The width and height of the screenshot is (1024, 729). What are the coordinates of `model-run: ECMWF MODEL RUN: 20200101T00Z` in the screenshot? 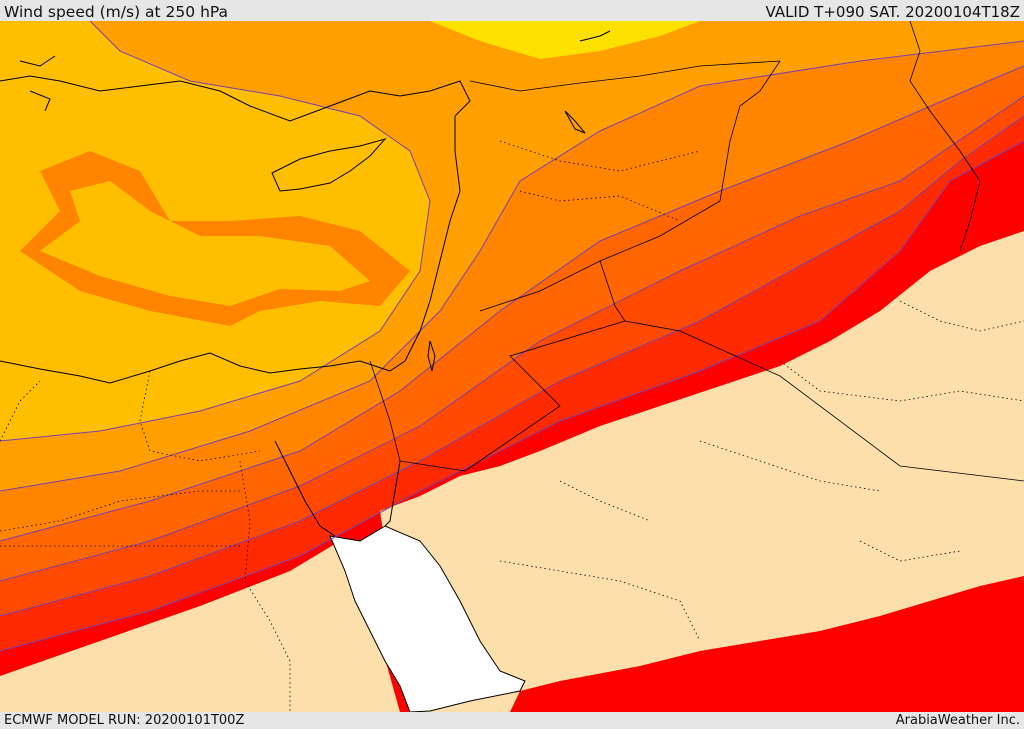 It's located at (124, 720).